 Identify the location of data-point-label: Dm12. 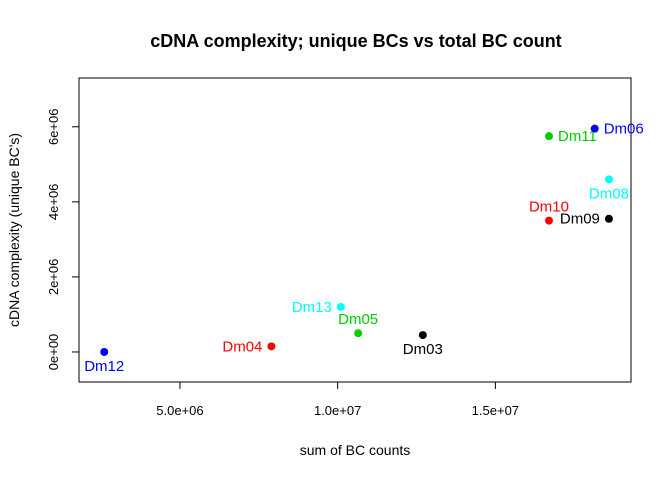
(104, 366).